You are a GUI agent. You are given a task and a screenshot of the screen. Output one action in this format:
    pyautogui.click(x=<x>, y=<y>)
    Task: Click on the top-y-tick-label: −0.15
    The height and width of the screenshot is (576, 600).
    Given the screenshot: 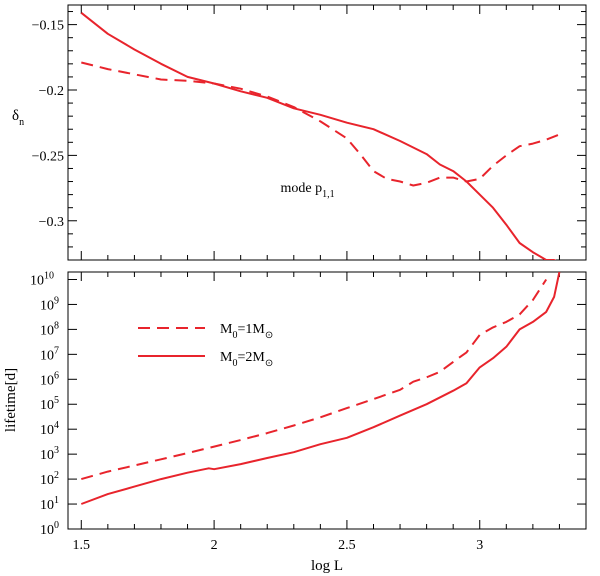 What is the action you would take?
    pyautogui.click(x=48, y=26)
    